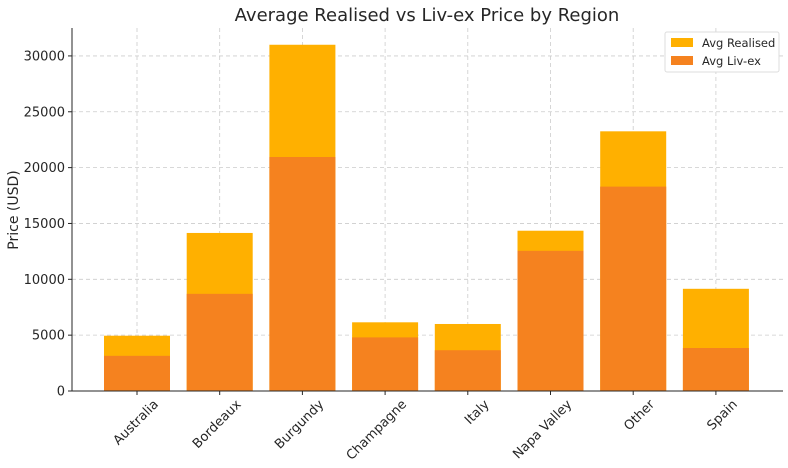 This screenshot has height=468, width=788. I want to click on x-tick-label-champagne: Champagne, so click(377, 430).